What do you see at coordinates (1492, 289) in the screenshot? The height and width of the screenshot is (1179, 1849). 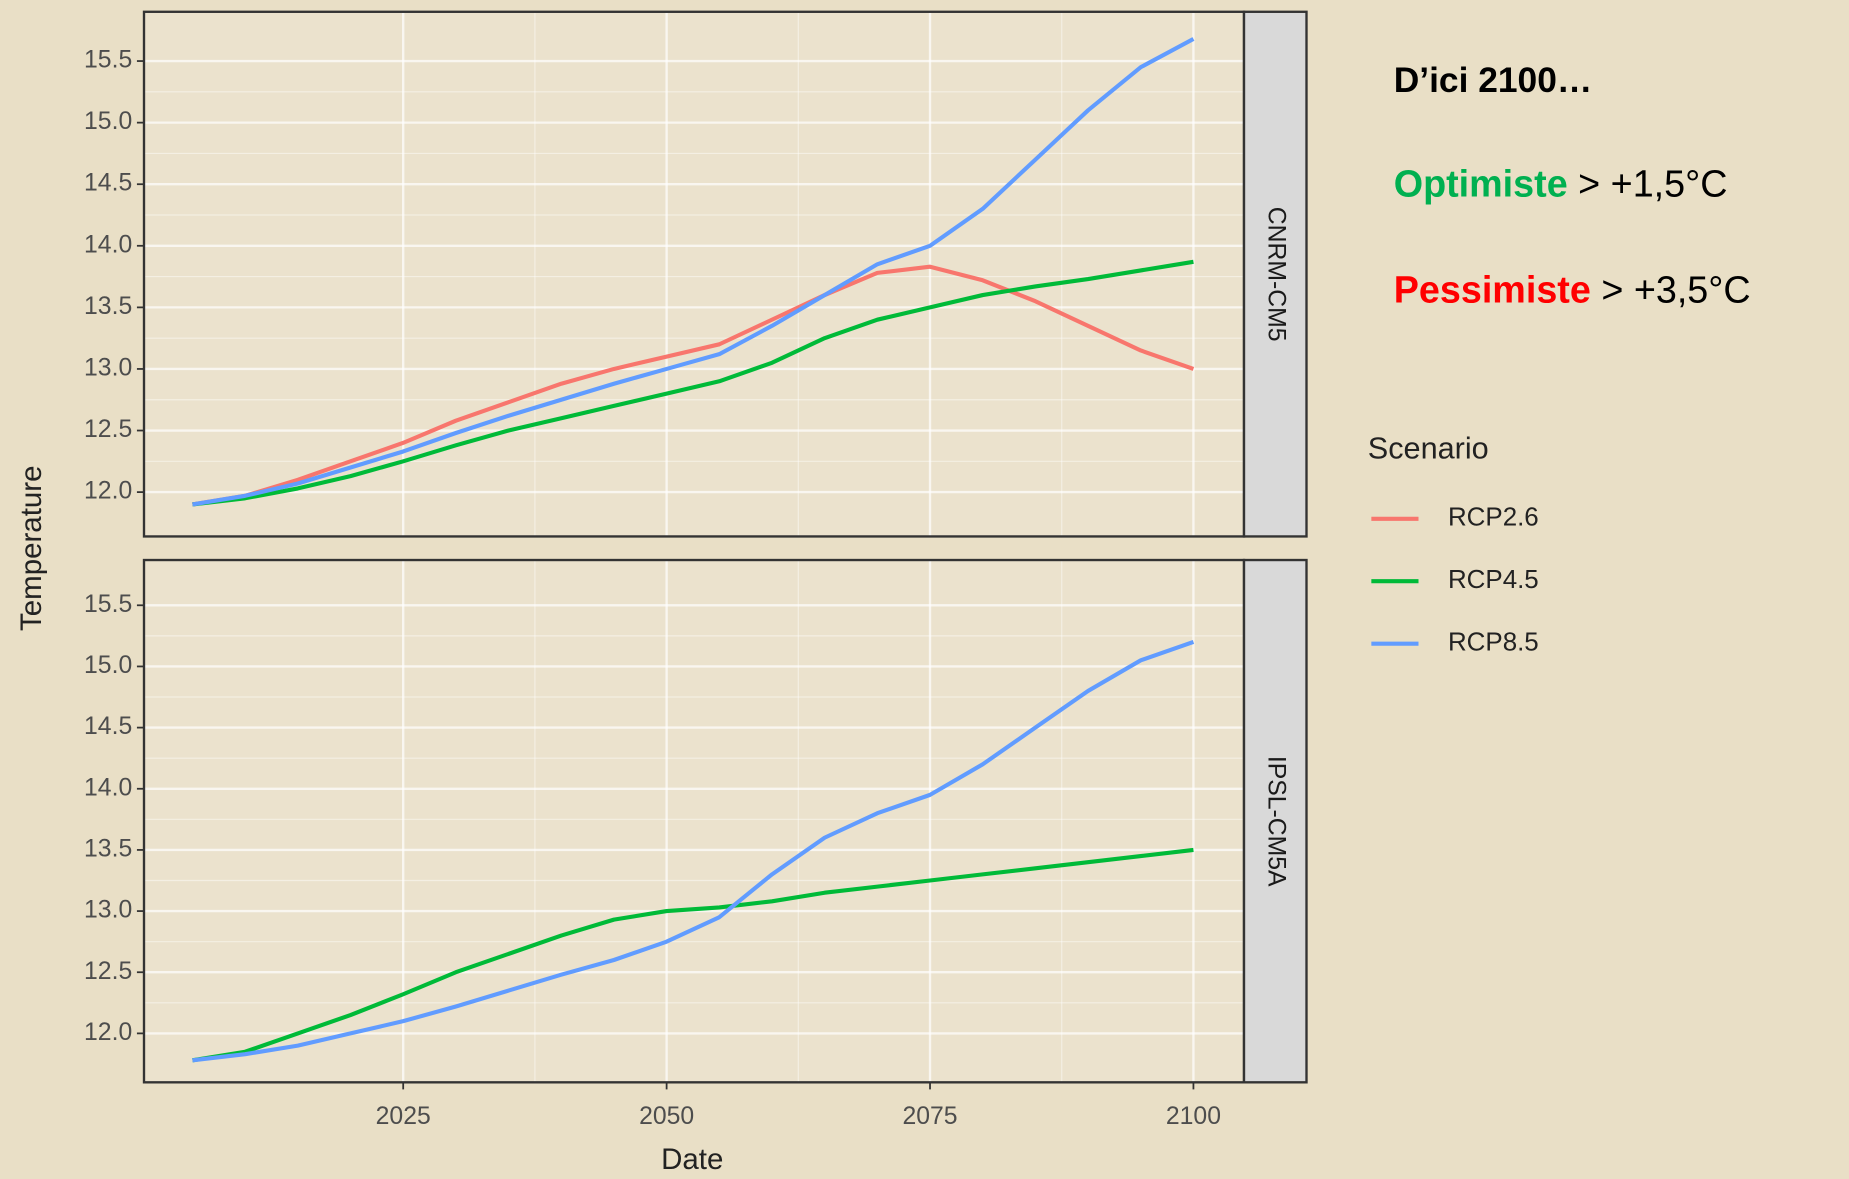 I see `annotation-label: Pessimiste` at bounding box center [1492, 289].